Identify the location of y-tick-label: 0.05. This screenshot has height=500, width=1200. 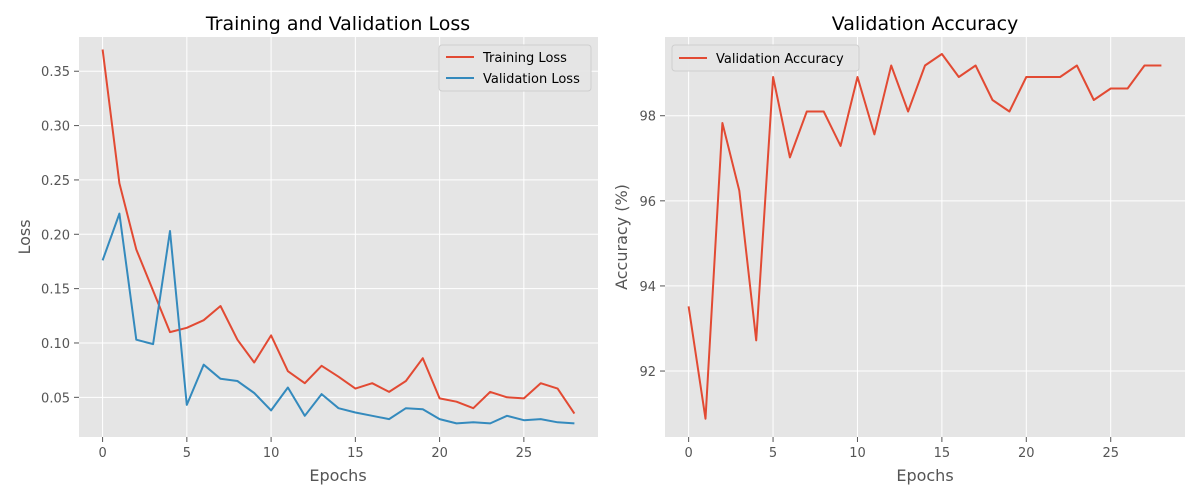
(55, 398).